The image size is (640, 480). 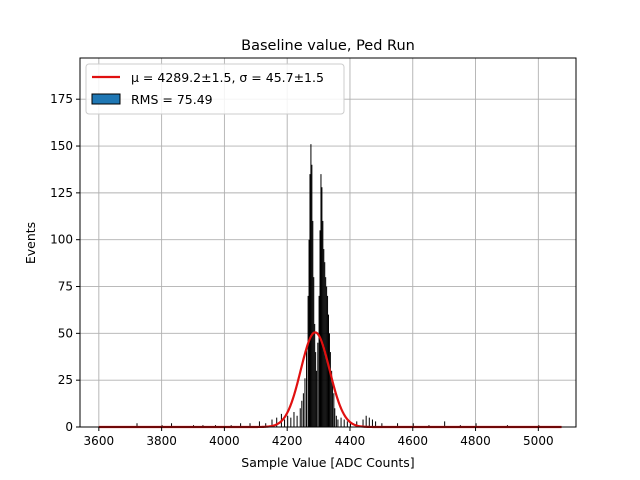 What do you see at coordinates (65, 287) in the screenshot?
I see `y-tick-label: 75` at bounding box center [65, 287].